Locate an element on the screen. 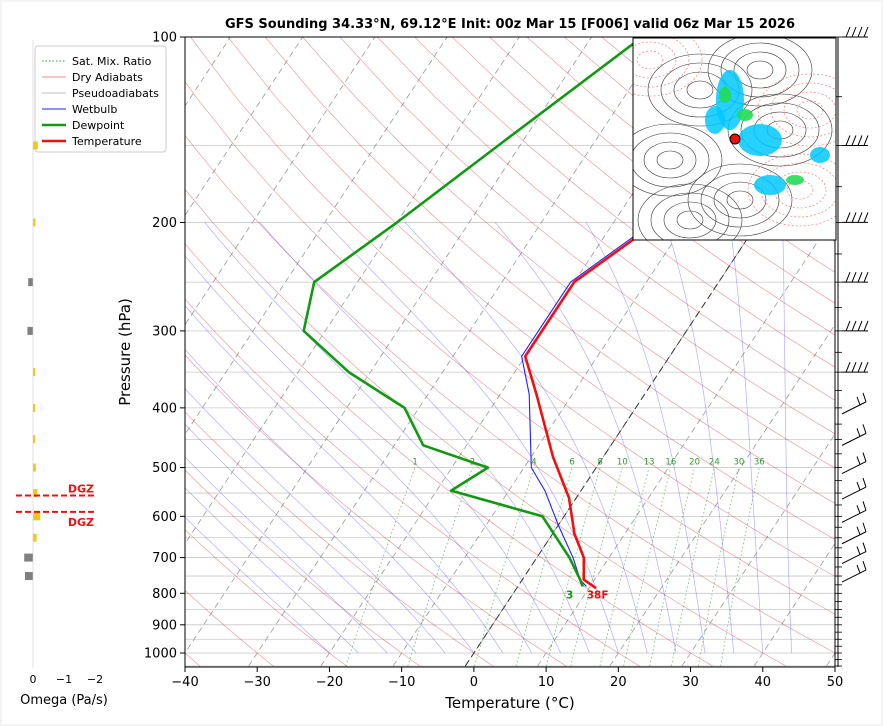  x-tick-label: 20 is located at coordinates (618, 682).